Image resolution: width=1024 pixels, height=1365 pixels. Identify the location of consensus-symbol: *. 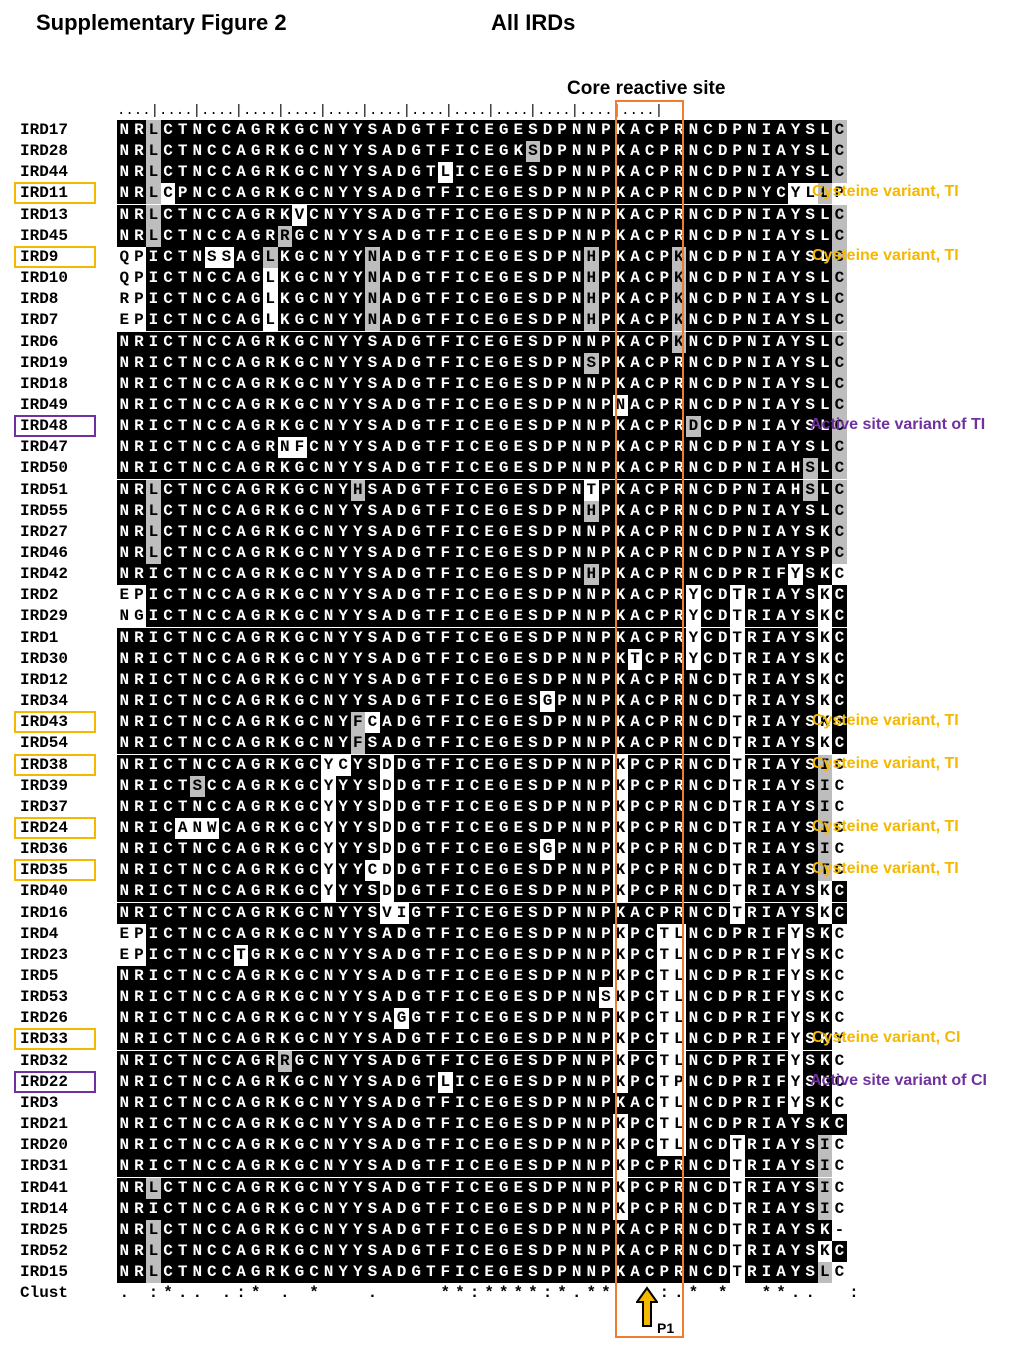
(606, 1293).